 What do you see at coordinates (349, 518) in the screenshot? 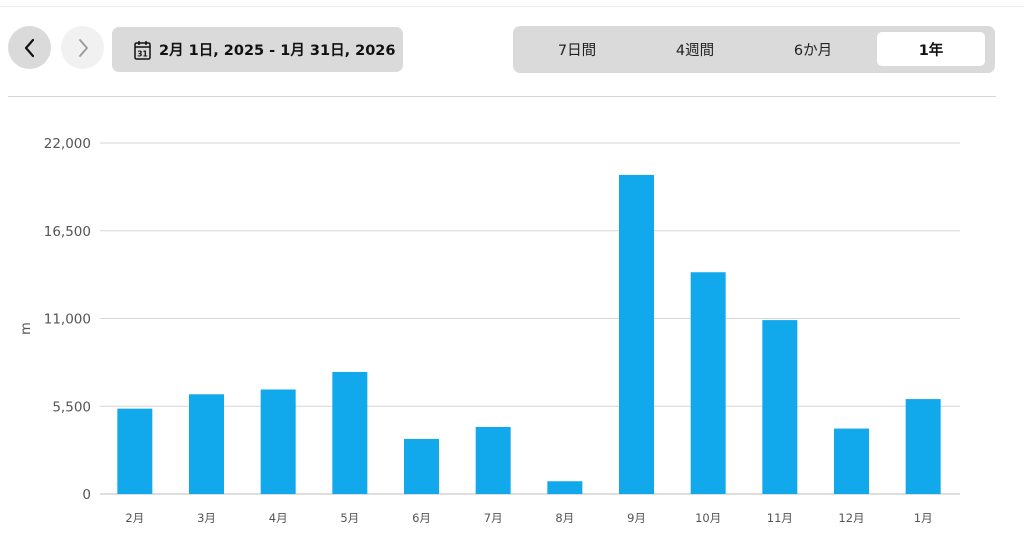
I see `x-tick-label: 5月` at bounding box center [349, 518].